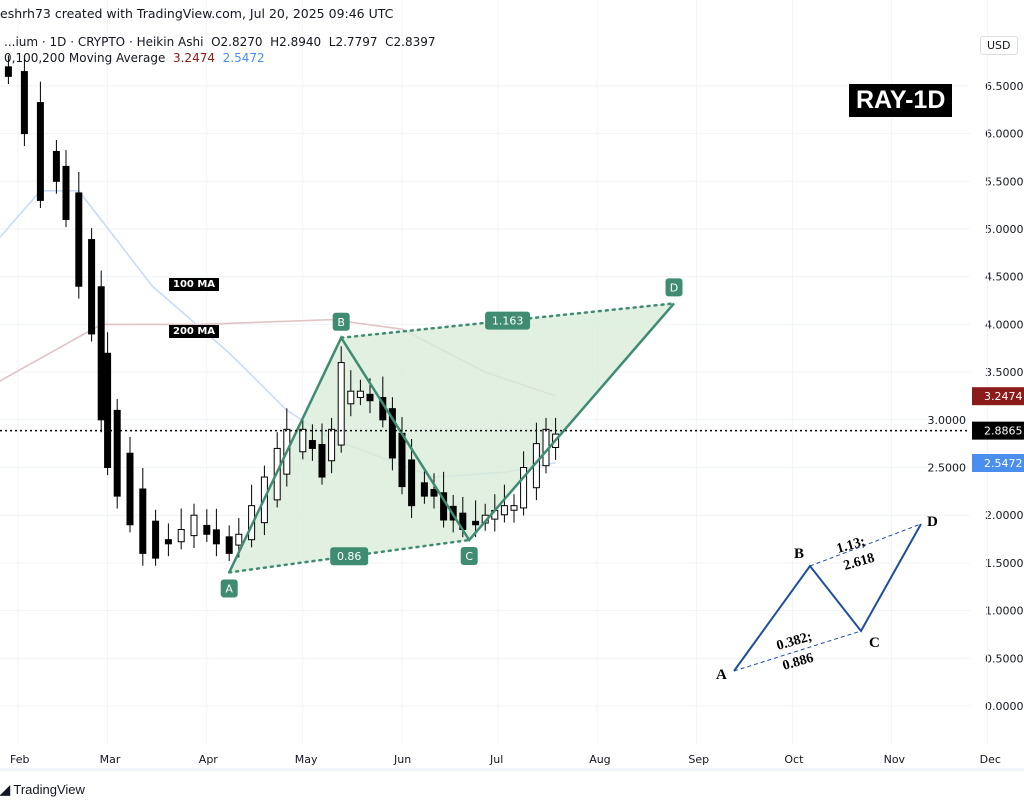 The width and height of the screenshot is (1024, 808). I want to click on inset-ratio-ac-1: 0.382;, so click(794, 641).